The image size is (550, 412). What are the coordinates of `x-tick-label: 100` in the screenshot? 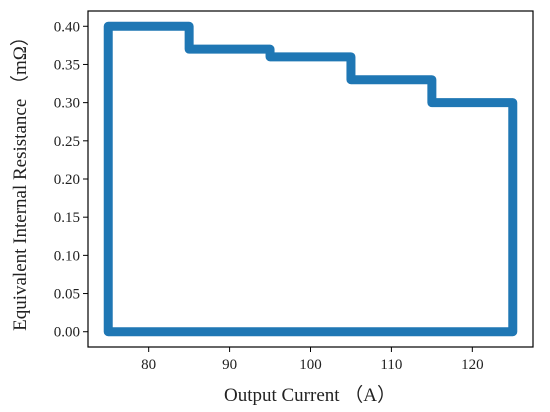 It's located at (310, 365).